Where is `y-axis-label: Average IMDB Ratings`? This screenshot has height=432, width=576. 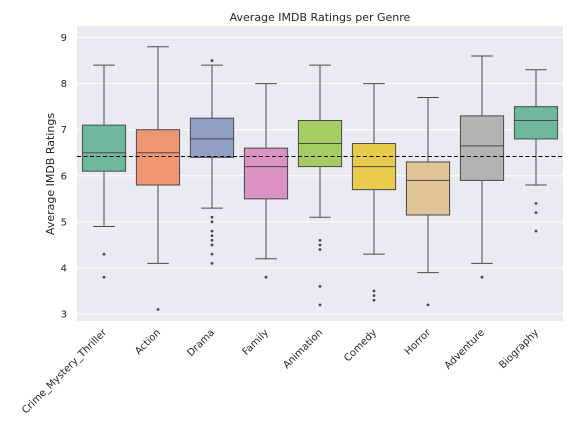
y-axis-label: Average IMDB Ratings is located at coordinates (50, 174).